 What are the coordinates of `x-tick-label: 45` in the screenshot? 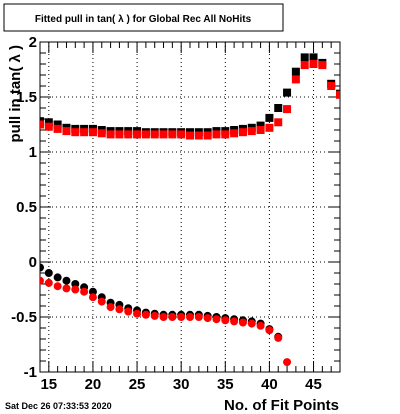 It's located at (313, 384).